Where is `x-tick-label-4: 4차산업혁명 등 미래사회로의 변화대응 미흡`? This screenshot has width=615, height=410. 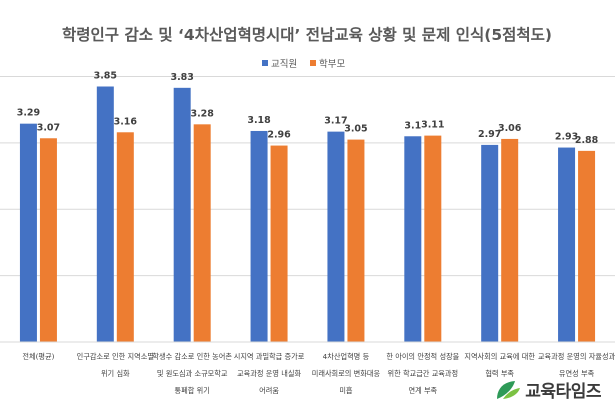
x-tick-label-4: 4차산업혁명 등 미래사회로의 변화대응 미흡 is located at coordinates (346, 373).